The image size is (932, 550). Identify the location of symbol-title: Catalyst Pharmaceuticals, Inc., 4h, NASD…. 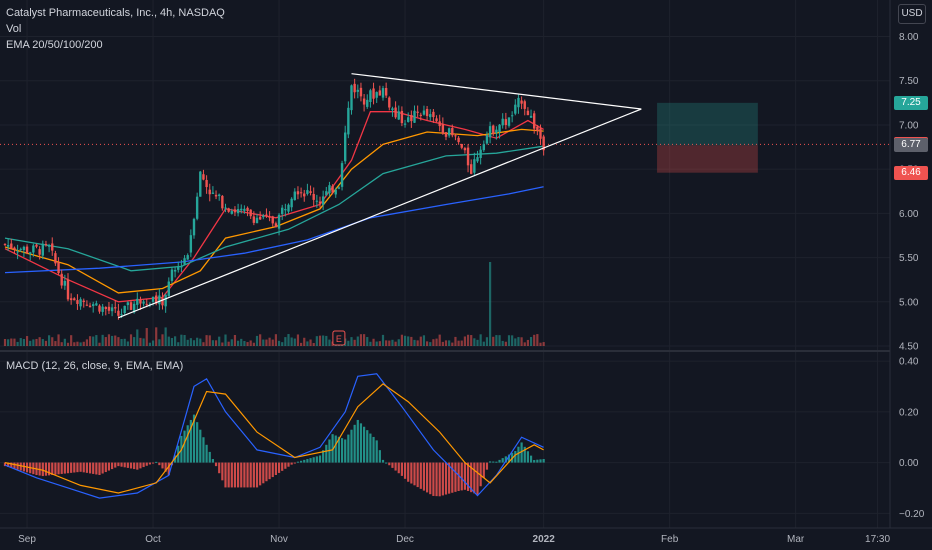
(115, 13).